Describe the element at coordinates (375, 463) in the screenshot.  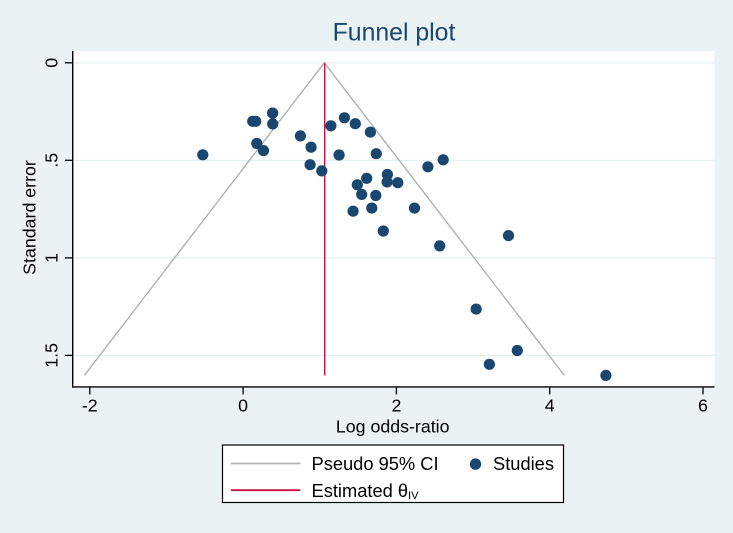
I see `svg-text: Pseudo 95% CI` at that location.